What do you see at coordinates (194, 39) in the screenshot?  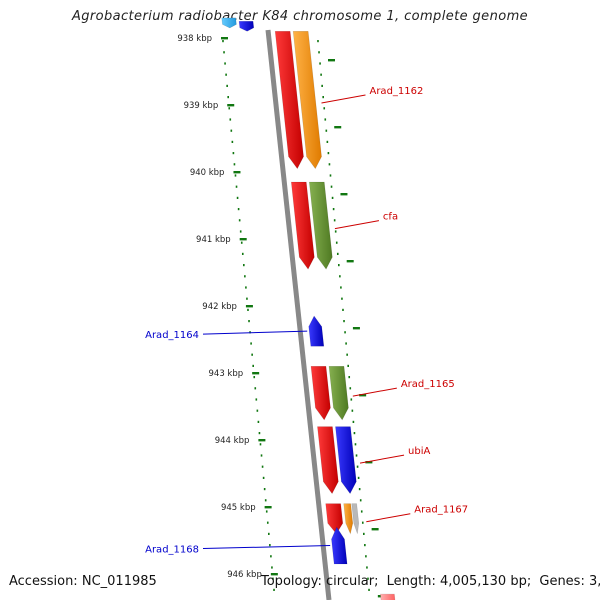 I see `tick-label: 938 kbp` at bounding box center [194, 39].